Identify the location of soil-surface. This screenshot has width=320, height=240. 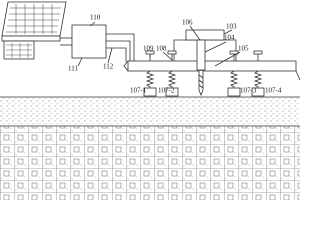
(150, 111).